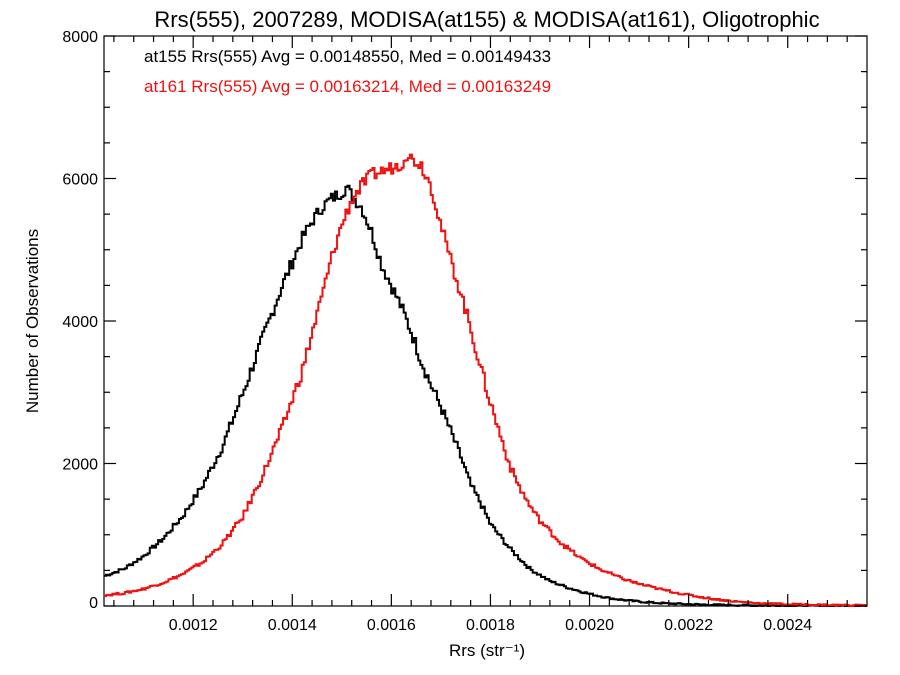 This screenshot has width=900, height=675. What do you see at coordinates (589, 625) in the screenshot?
I see `x-tick-label: 0.0020` at bounding box center [589, 625].